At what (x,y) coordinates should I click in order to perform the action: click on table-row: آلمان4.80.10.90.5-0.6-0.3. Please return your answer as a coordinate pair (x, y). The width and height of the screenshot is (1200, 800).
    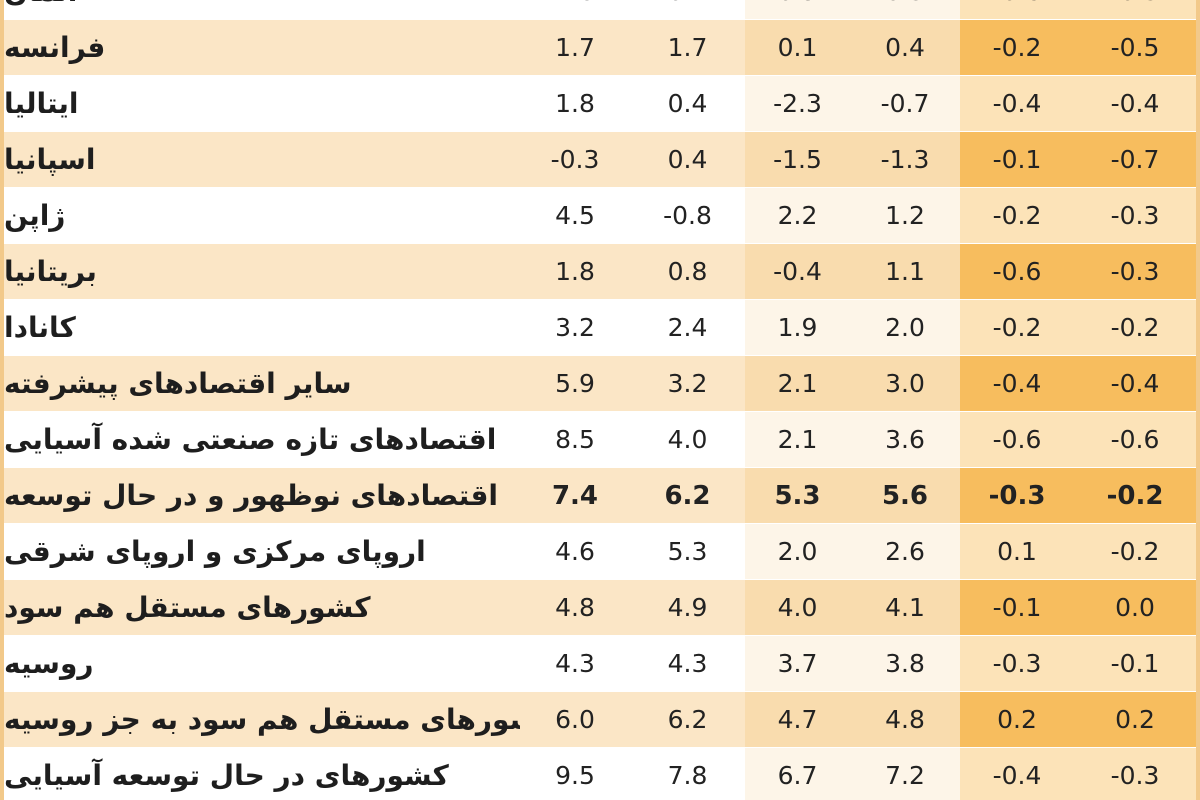
    Looking at the image, I should click on (600, 10).